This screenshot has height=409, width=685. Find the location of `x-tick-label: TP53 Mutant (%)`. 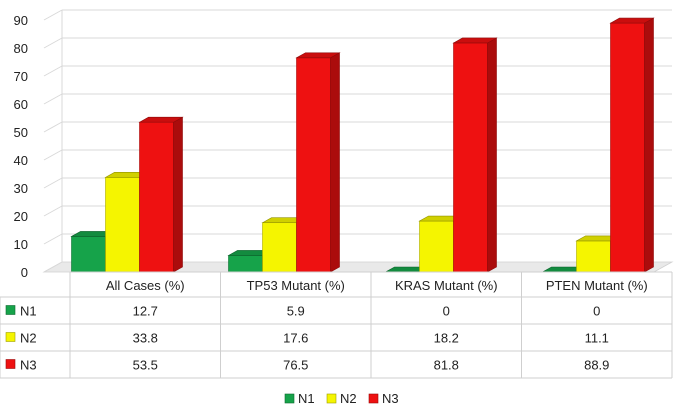

x-tick-label: TP53 Mutant (%) is located at coordinates (296, 285).